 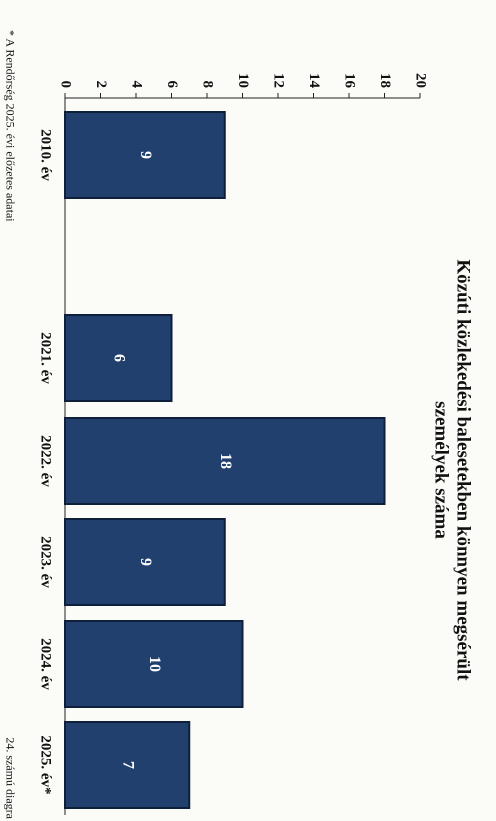 I want to click on y-tick-label: 14, so click(x=314, y=81).